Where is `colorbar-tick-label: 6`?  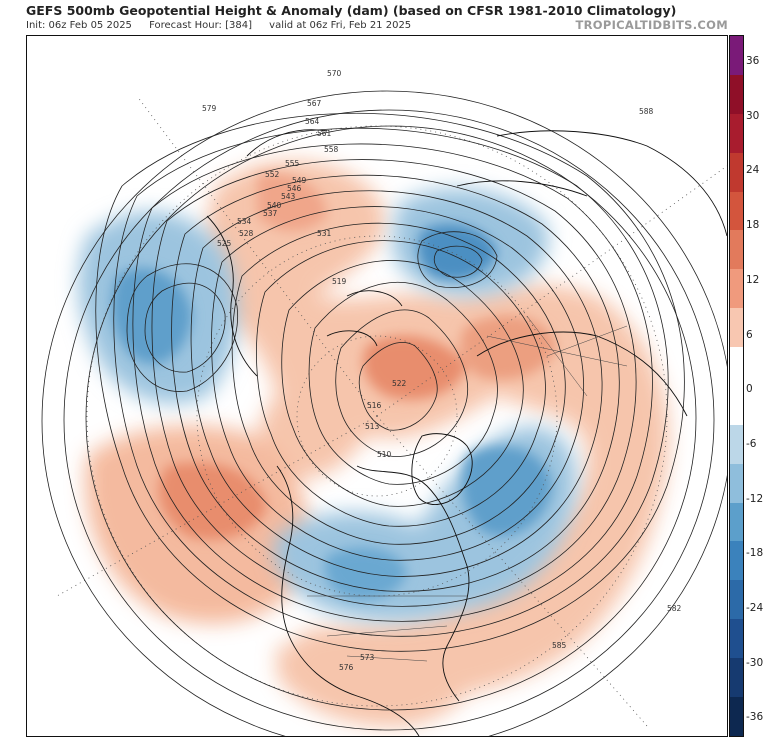 colorbar-tick-label: 6 is located at coordinates (749, 334).